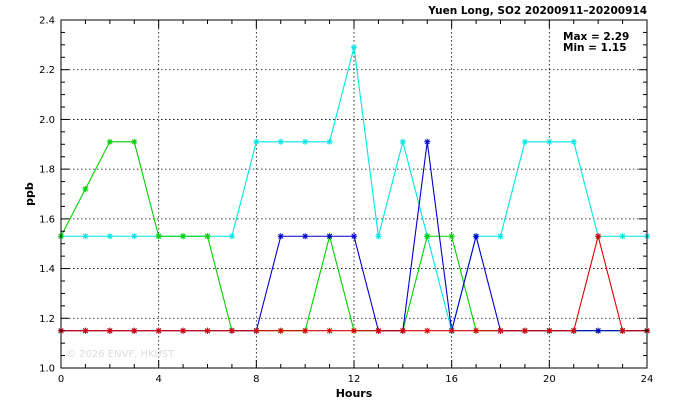 The image size is (674, 409). What do you see at coordinates (47, 21) in the screenshot?
I see `y-tick-label: 2.4` at bounding box center [47, 21].